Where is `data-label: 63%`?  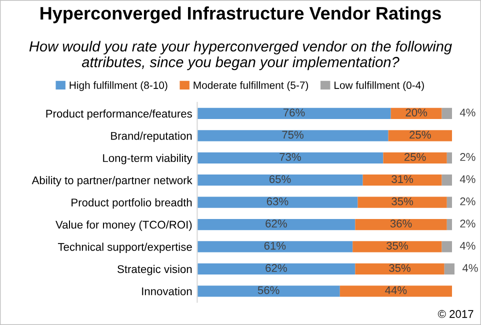 data-label: 63% is located at coordinates (277, 201).